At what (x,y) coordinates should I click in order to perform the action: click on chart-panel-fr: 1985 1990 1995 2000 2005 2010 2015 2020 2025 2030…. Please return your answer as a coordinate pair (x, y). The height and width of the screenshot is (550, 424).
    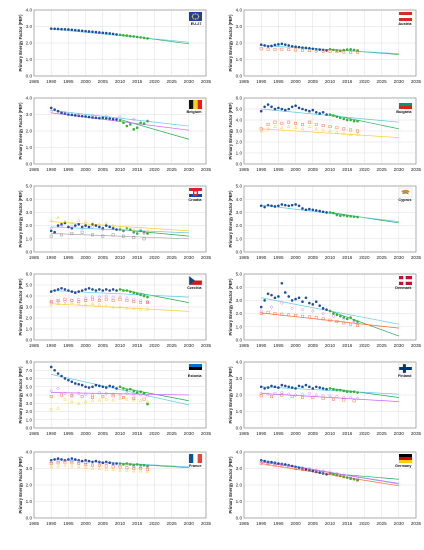
    Looking at the image, I should click on (115, 488).